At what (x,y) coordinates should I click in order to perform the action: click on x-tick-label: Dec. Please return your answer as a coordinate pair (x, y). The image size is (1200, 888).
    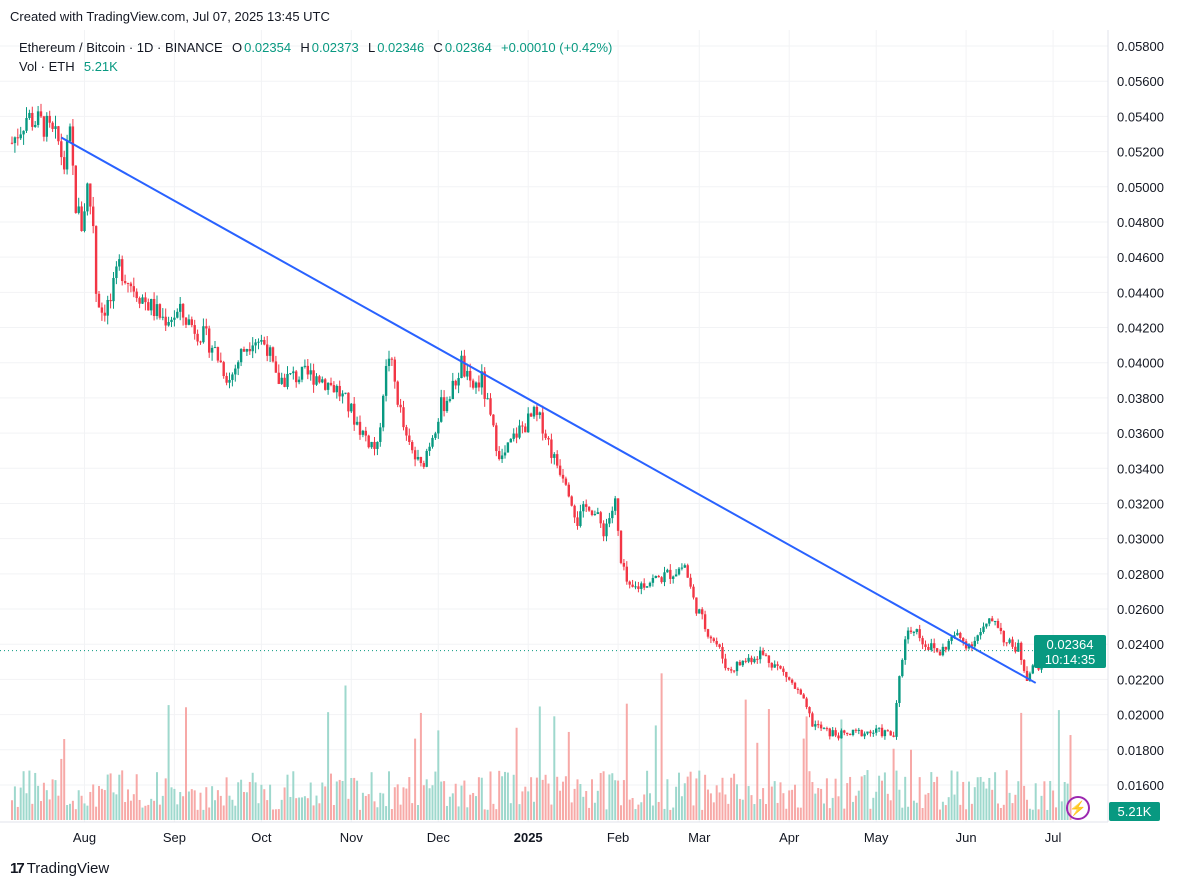
    Looking at the image, I should click on (439, 837).